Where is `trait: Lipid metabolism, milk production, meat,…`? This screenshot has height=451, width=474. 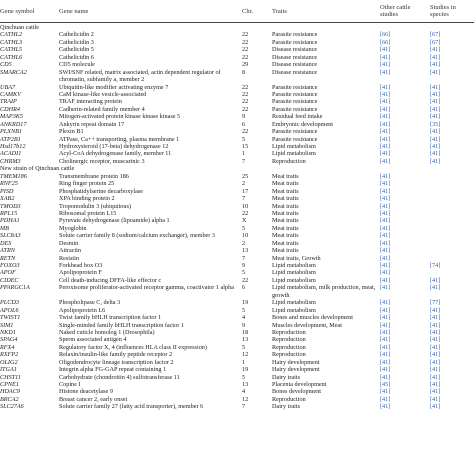 trait: Lipid metabolism, milk production, meat,… is located at coordinates (324, 291).